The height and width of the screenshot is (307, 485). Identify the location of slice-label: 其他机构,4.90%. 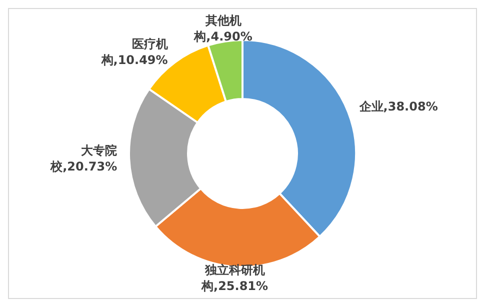
(222, 29).